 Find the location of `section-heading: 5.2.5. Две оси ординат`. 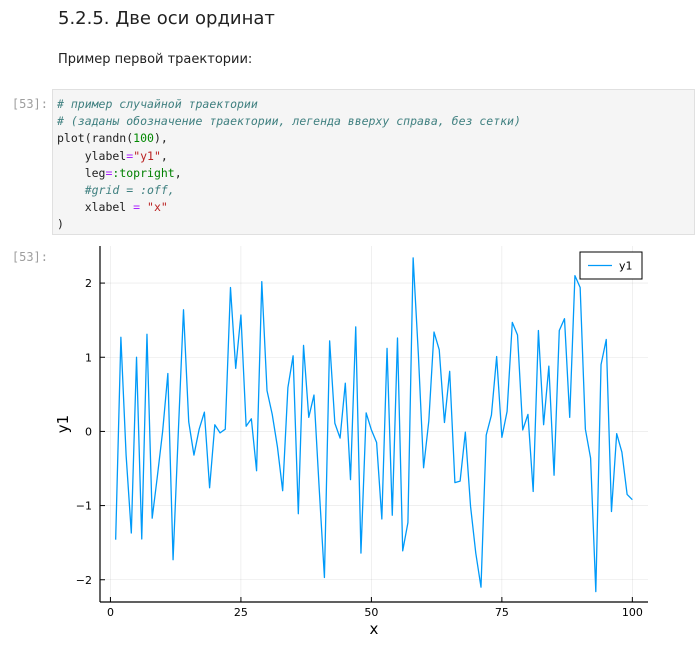

section-heading: 5.2.5. Две оси ординат is located at coordinates (166, 18).